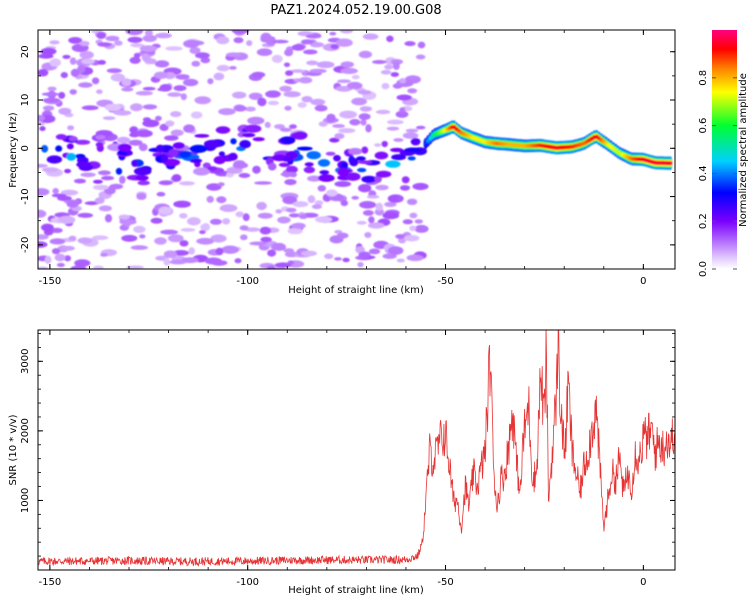  I want to click on colorbar-ticks: 0.0 0.2 0.4 0.6 0.8, so click(717, 173).